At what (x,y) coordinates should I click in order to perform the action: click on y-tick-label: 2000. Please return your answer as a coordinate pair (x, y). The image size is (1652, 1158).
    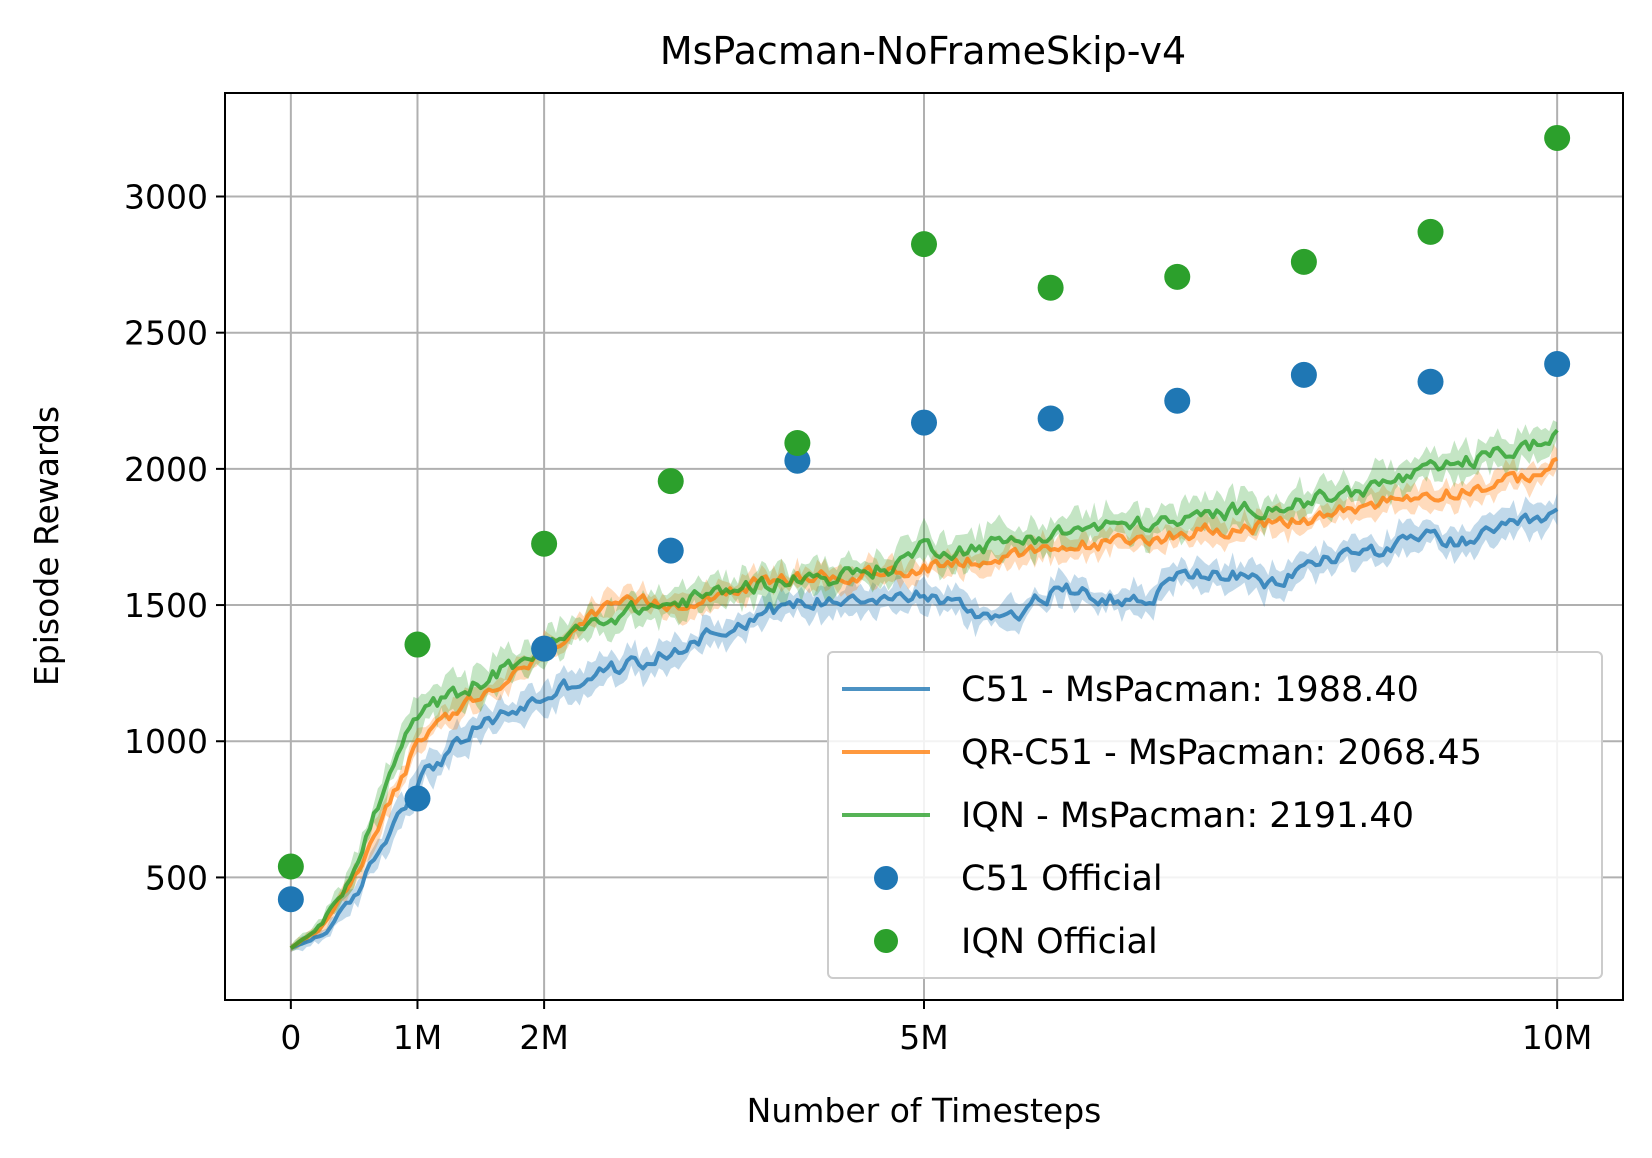
    Looking at the image, I should click on (166, 469).